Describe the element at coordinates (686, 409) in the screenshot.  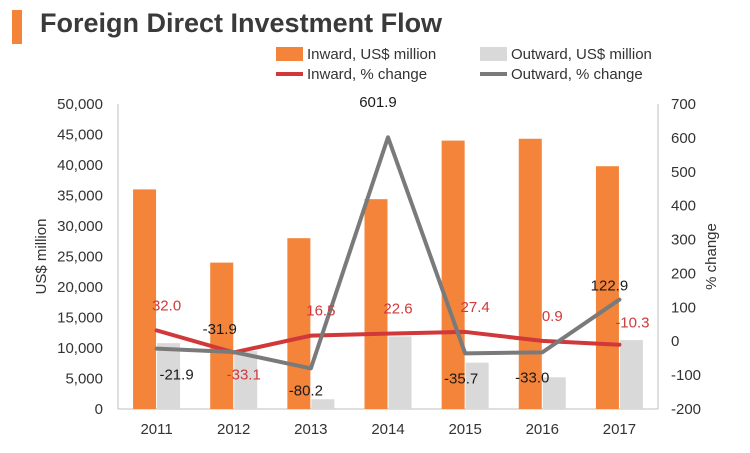
I see `y2-tick-label: -200` at that location.